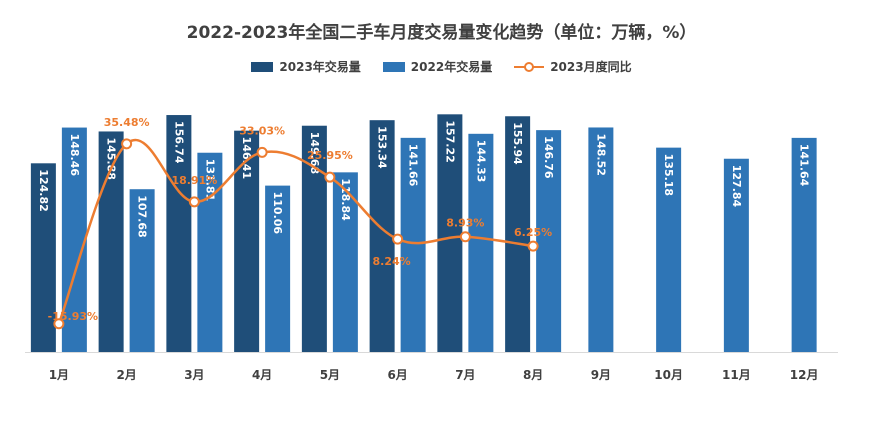 The height and width of the screenshot is (427, 883). I want to click on bar-label-2022-12: 141.64, so click(804, 165).